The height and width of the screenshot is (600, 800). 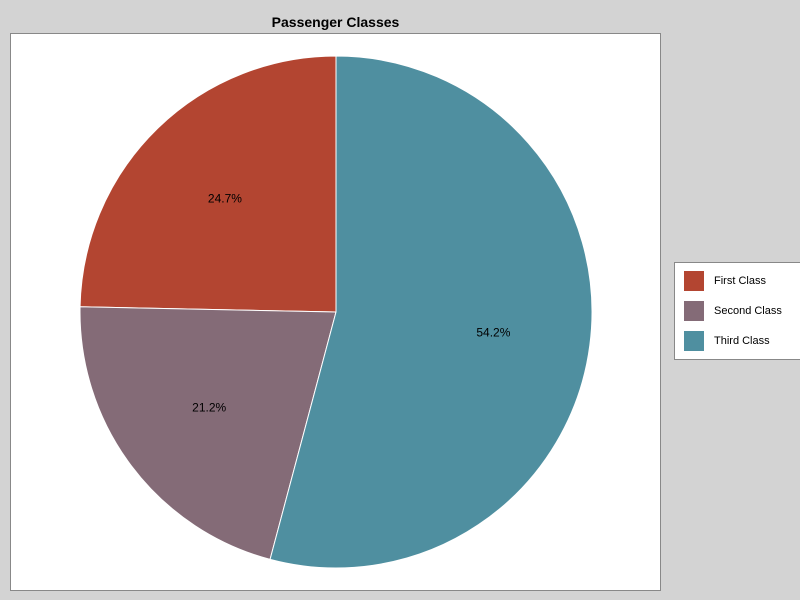 I want to click on legend-item-second-class: Second Class, so click(x=742, y=311).